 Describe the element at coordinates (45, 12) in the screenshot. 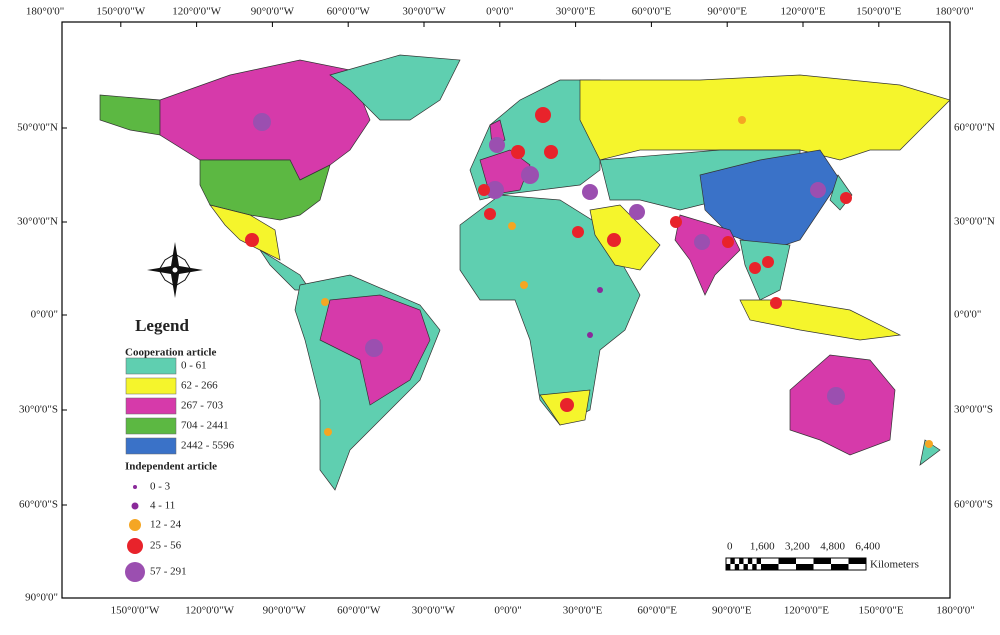

I see `longitude-label: 180°0'0"` at that location.